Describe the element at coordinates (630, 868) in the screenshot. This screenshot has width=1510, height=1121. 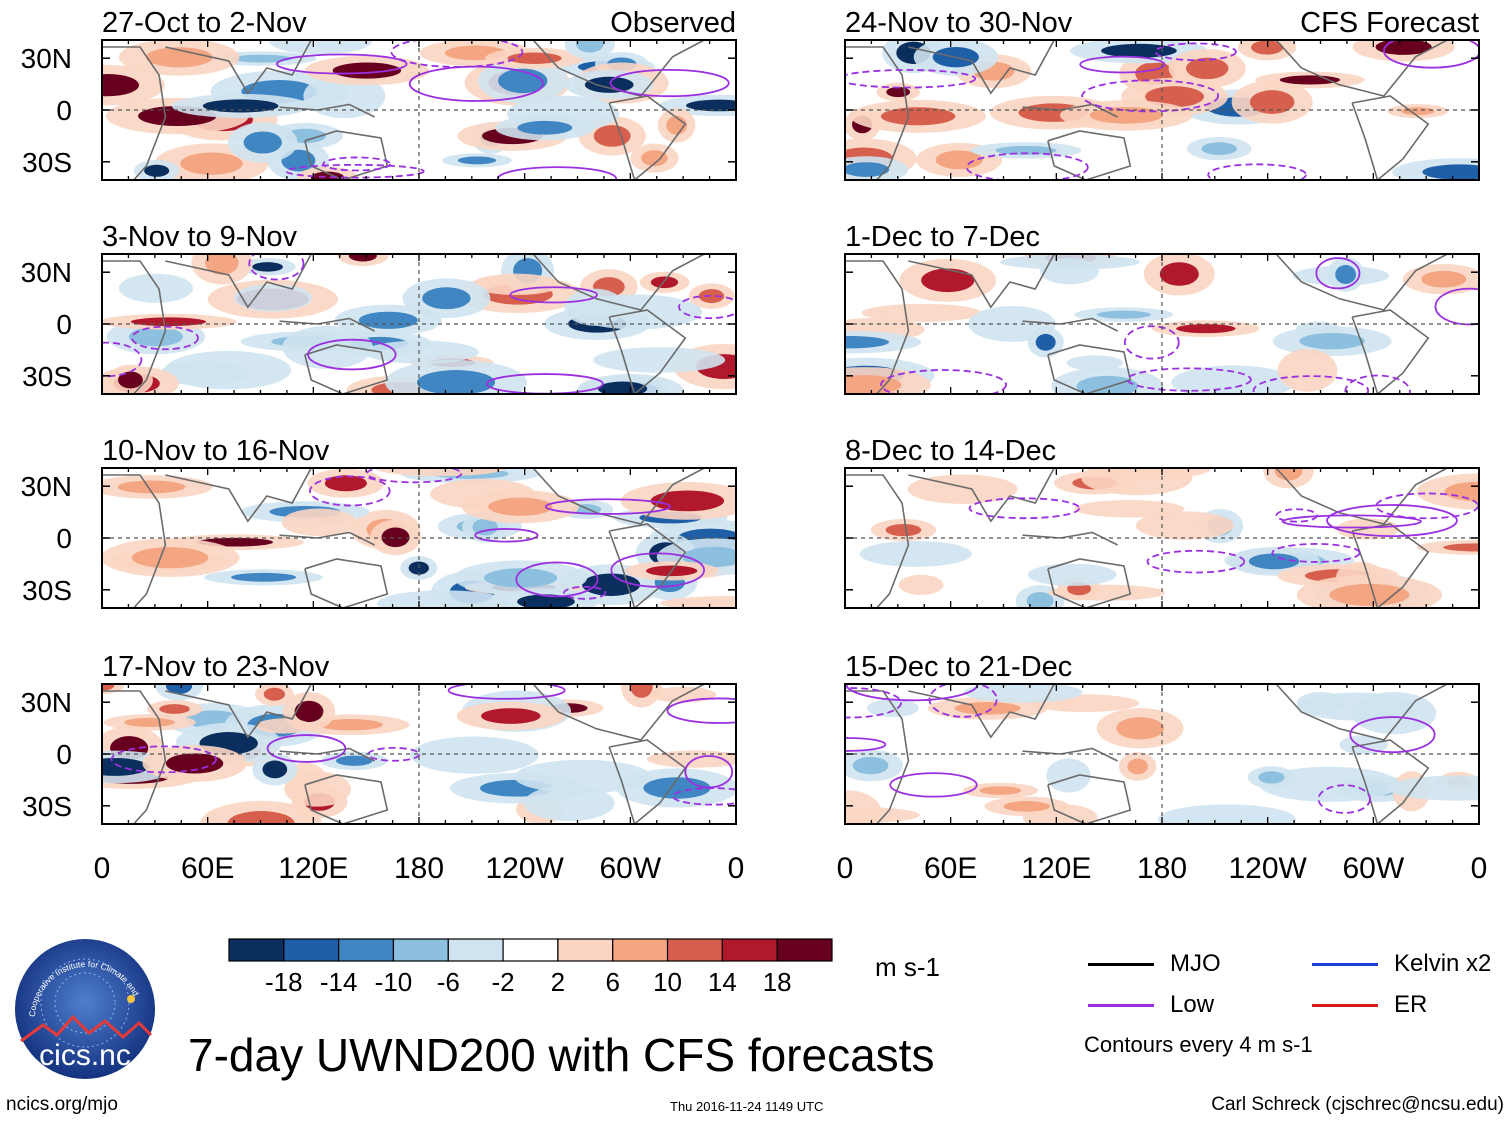
I see `x-tick-label: 60W` at that location.